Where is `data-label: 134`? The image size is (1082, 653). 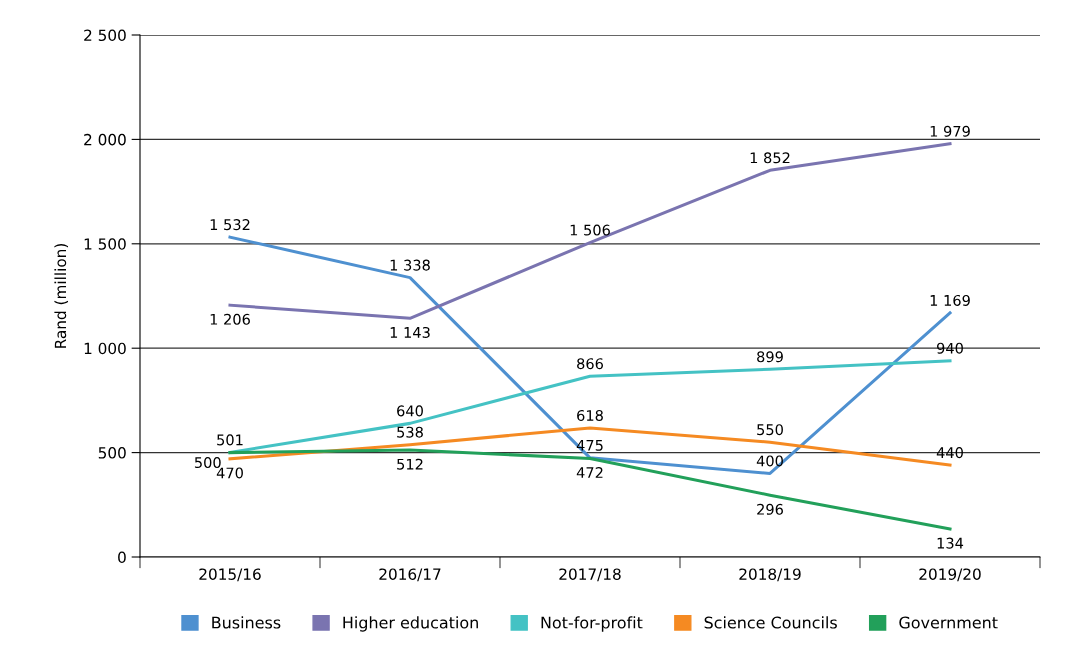
data-label: 134 is located at coordinates (950, 543).